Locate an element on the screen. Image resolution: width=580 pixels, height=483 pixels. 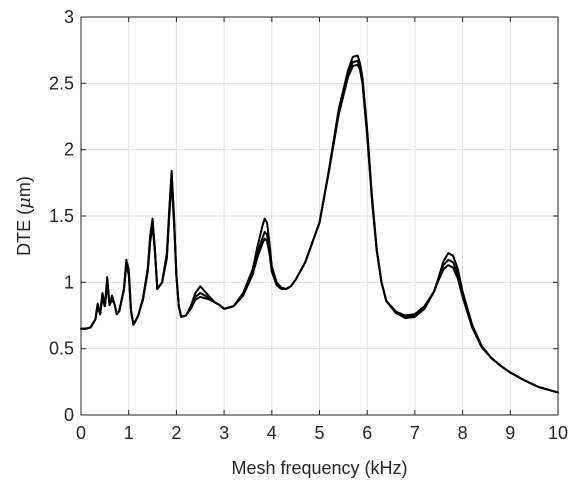
y-axis-label-text: DTE ( is located at coordinates (24, 232).